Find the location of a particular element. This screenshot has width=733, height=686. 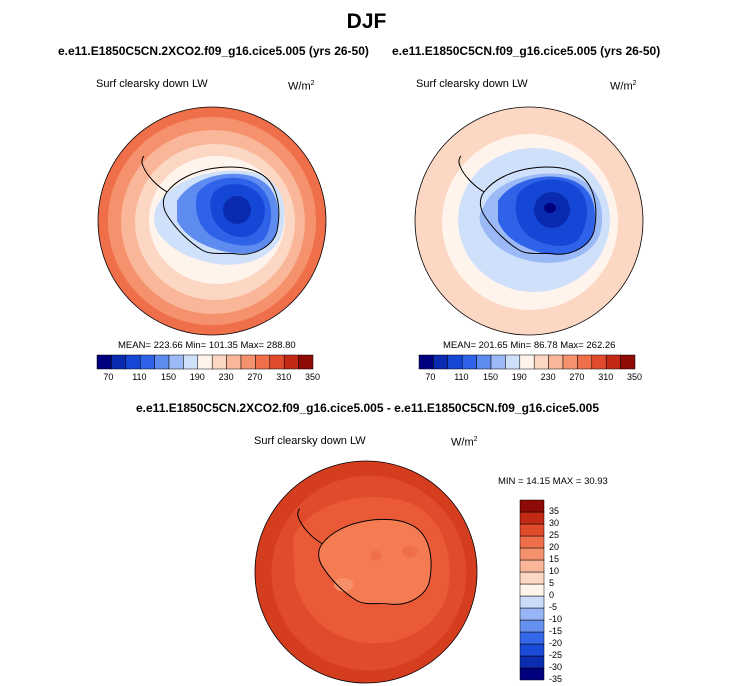

panel2-colorbar-tick-label: 350 is located at coordinates (635, 377).